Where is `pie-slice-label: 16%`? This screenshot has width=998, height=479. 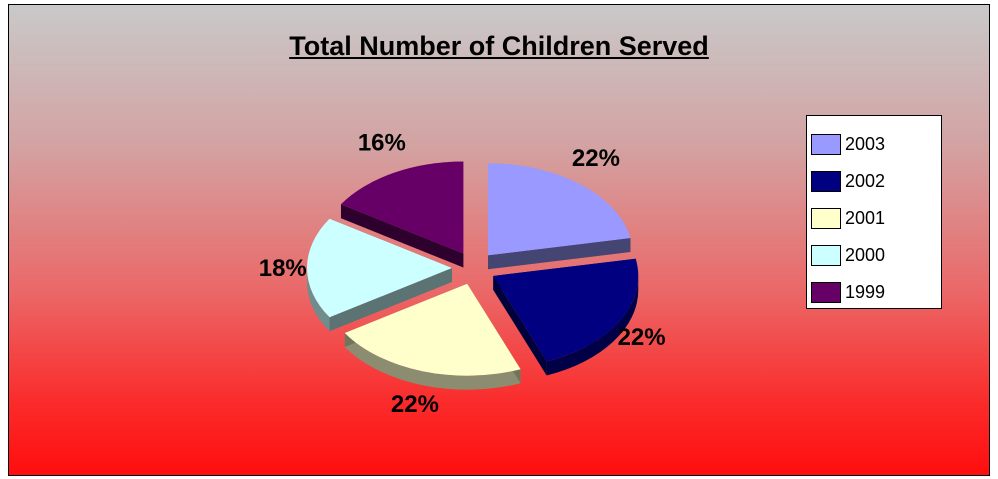
pie-slice-label: 16% is located at coordinates (382, 143).